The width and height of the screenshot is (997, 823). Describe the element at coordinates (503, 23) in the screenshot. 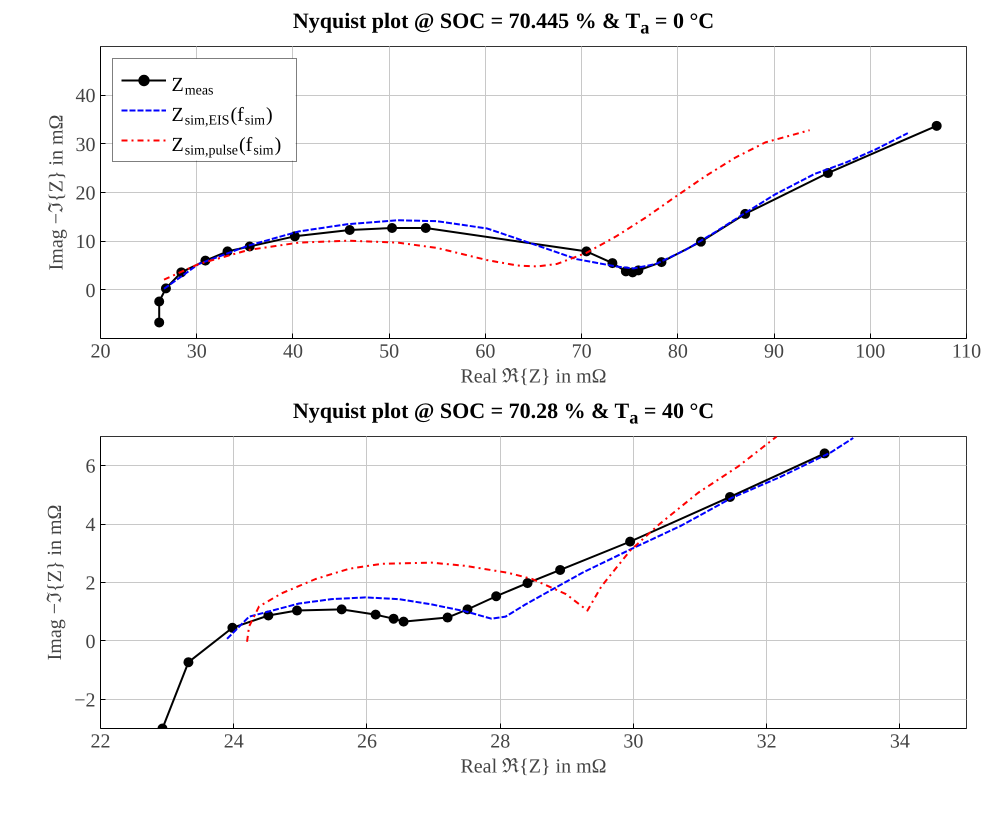

I see `chart-title: Nyquist plot @ SOC = 70.445 % & T$_{a}$ = 0 °C` at that location.